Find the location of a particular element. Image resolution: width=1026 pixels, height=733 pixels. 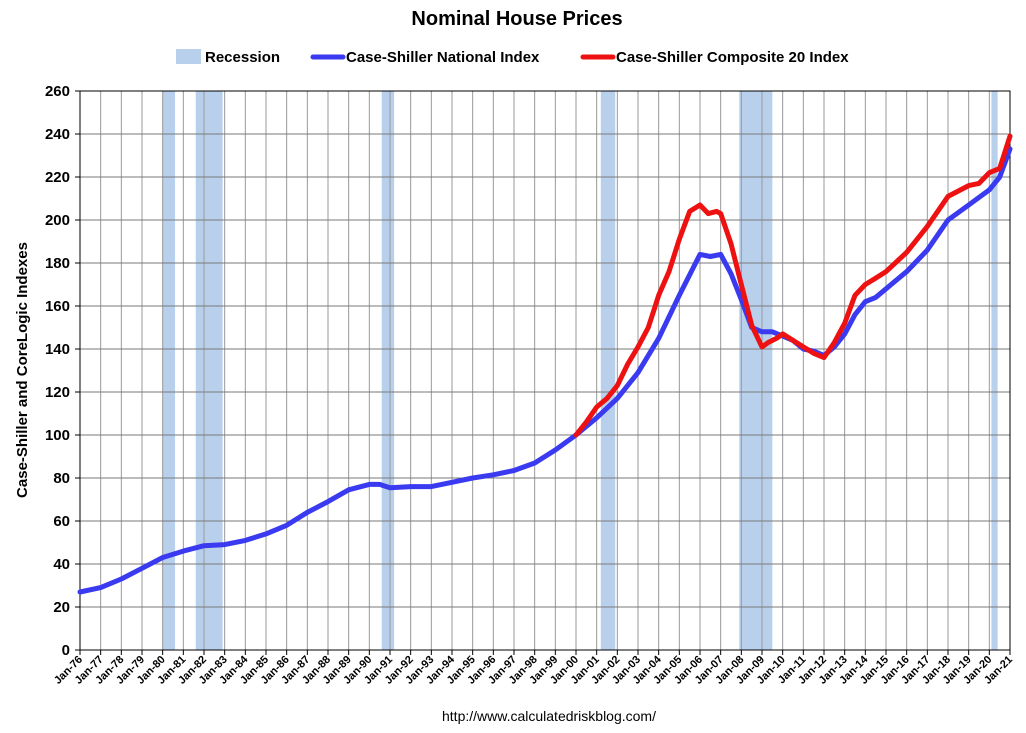

legend-label: Case-Shiller National Index is located at coordinates (443, 57).